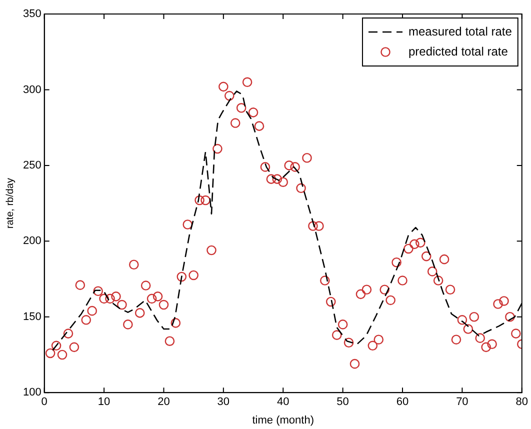  What do you see at coordinates (458, 51) in the screenshot?
I see `legend-label: predicted total rate` at bounding box center [458, 51].